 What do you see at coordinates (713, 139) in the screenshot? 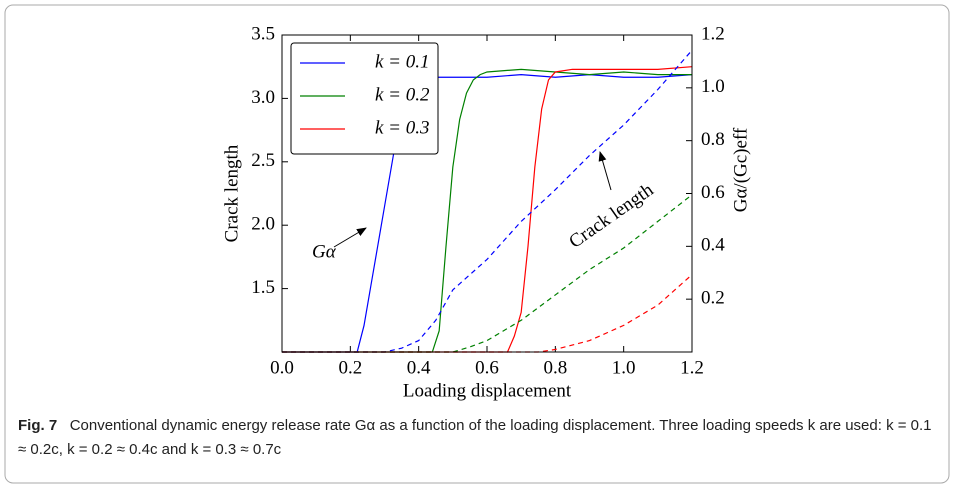
I see `y2-tick-label: 0.8` at bounding box center [713, 139].